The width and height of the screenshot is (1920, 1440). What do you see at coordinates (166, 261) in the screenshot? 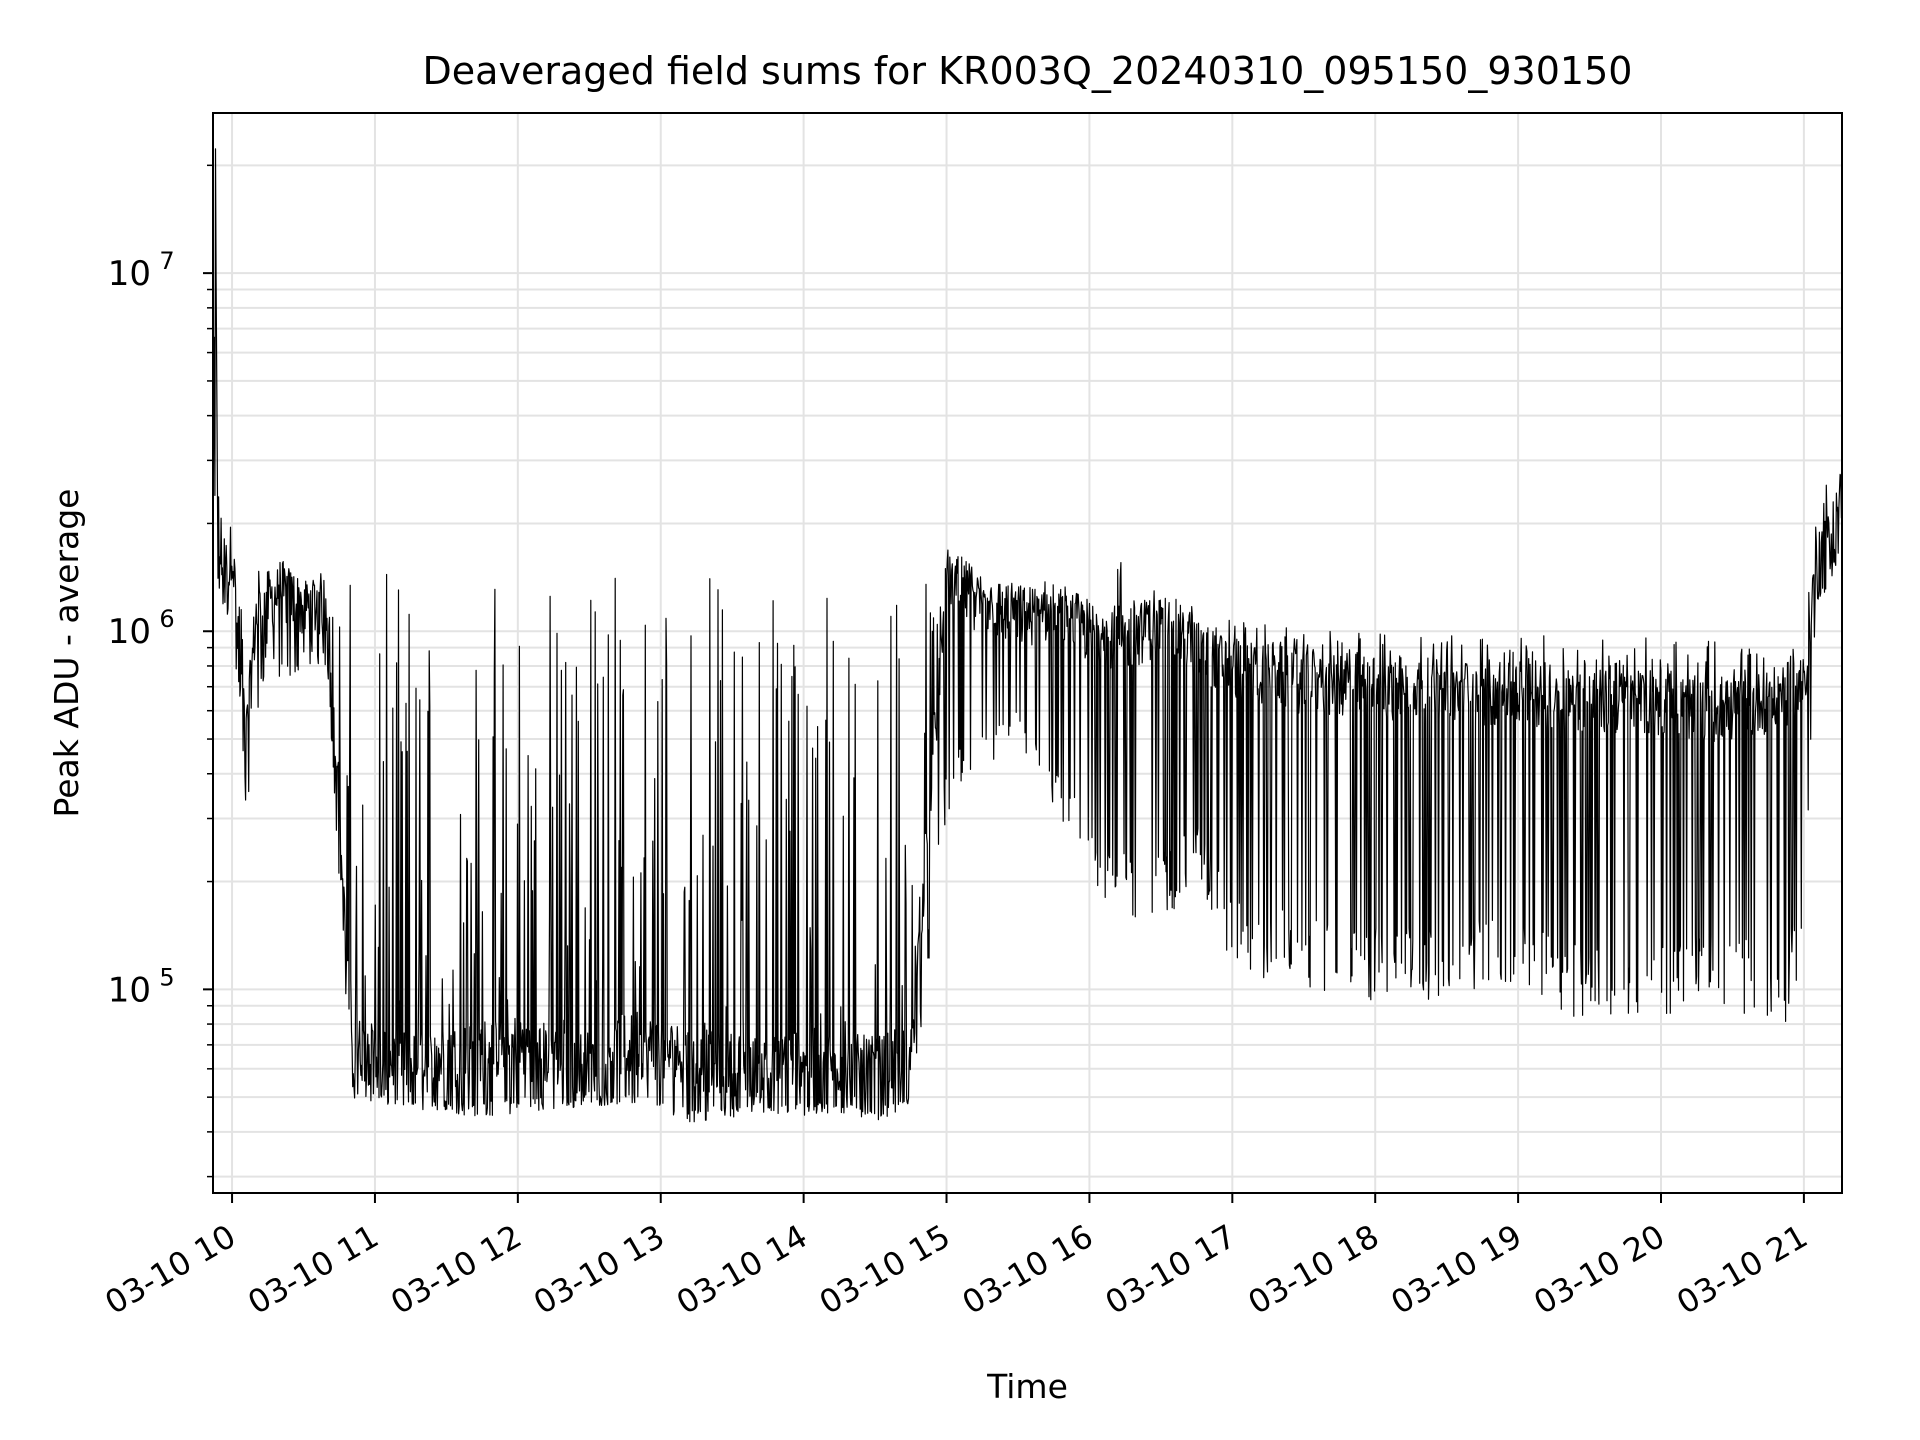
I see `y-tick-exponent: 7` at bounding box center [166, 261].